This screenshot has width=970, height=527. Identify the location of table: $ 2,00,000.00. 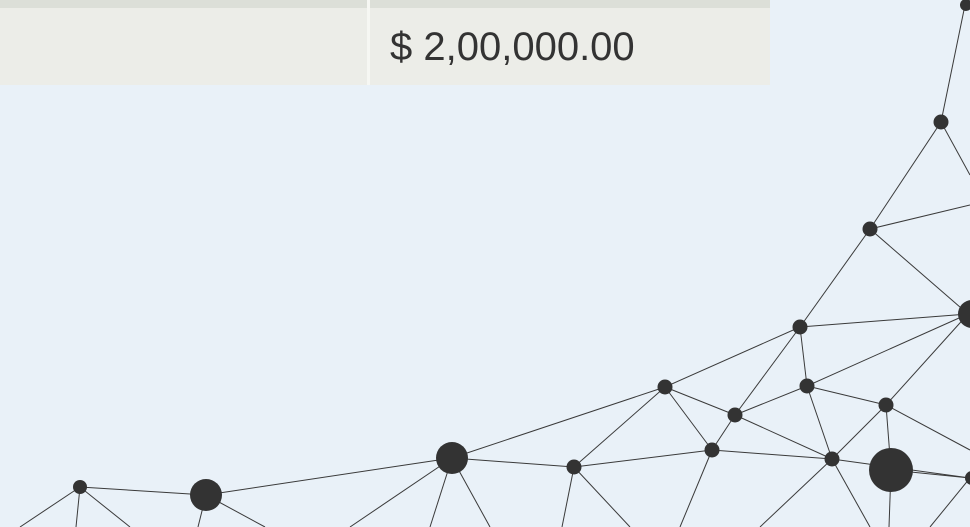
(385, 42).